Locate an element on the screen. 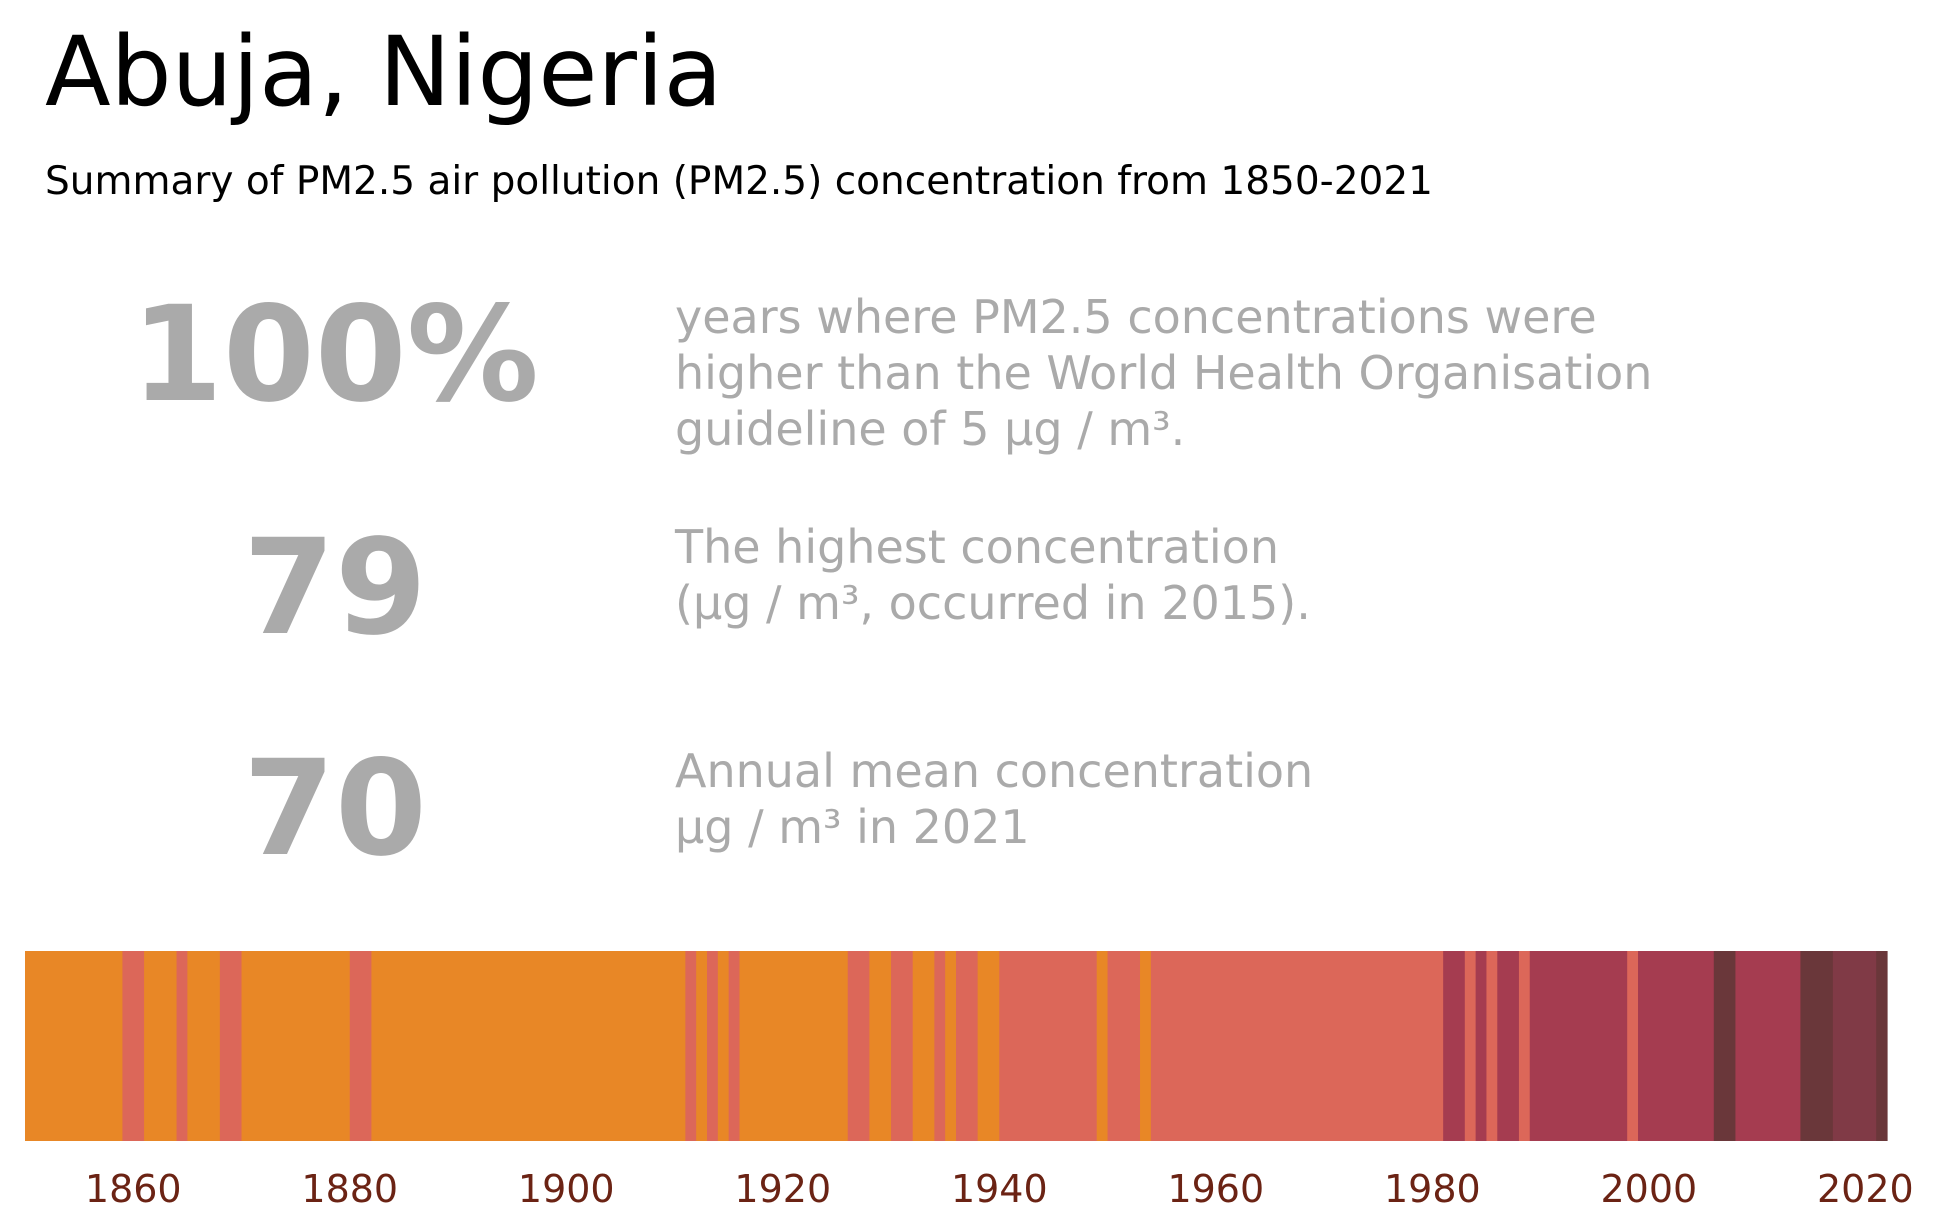  stripe-2014-2017 is located at coordinates (1817, 1046).